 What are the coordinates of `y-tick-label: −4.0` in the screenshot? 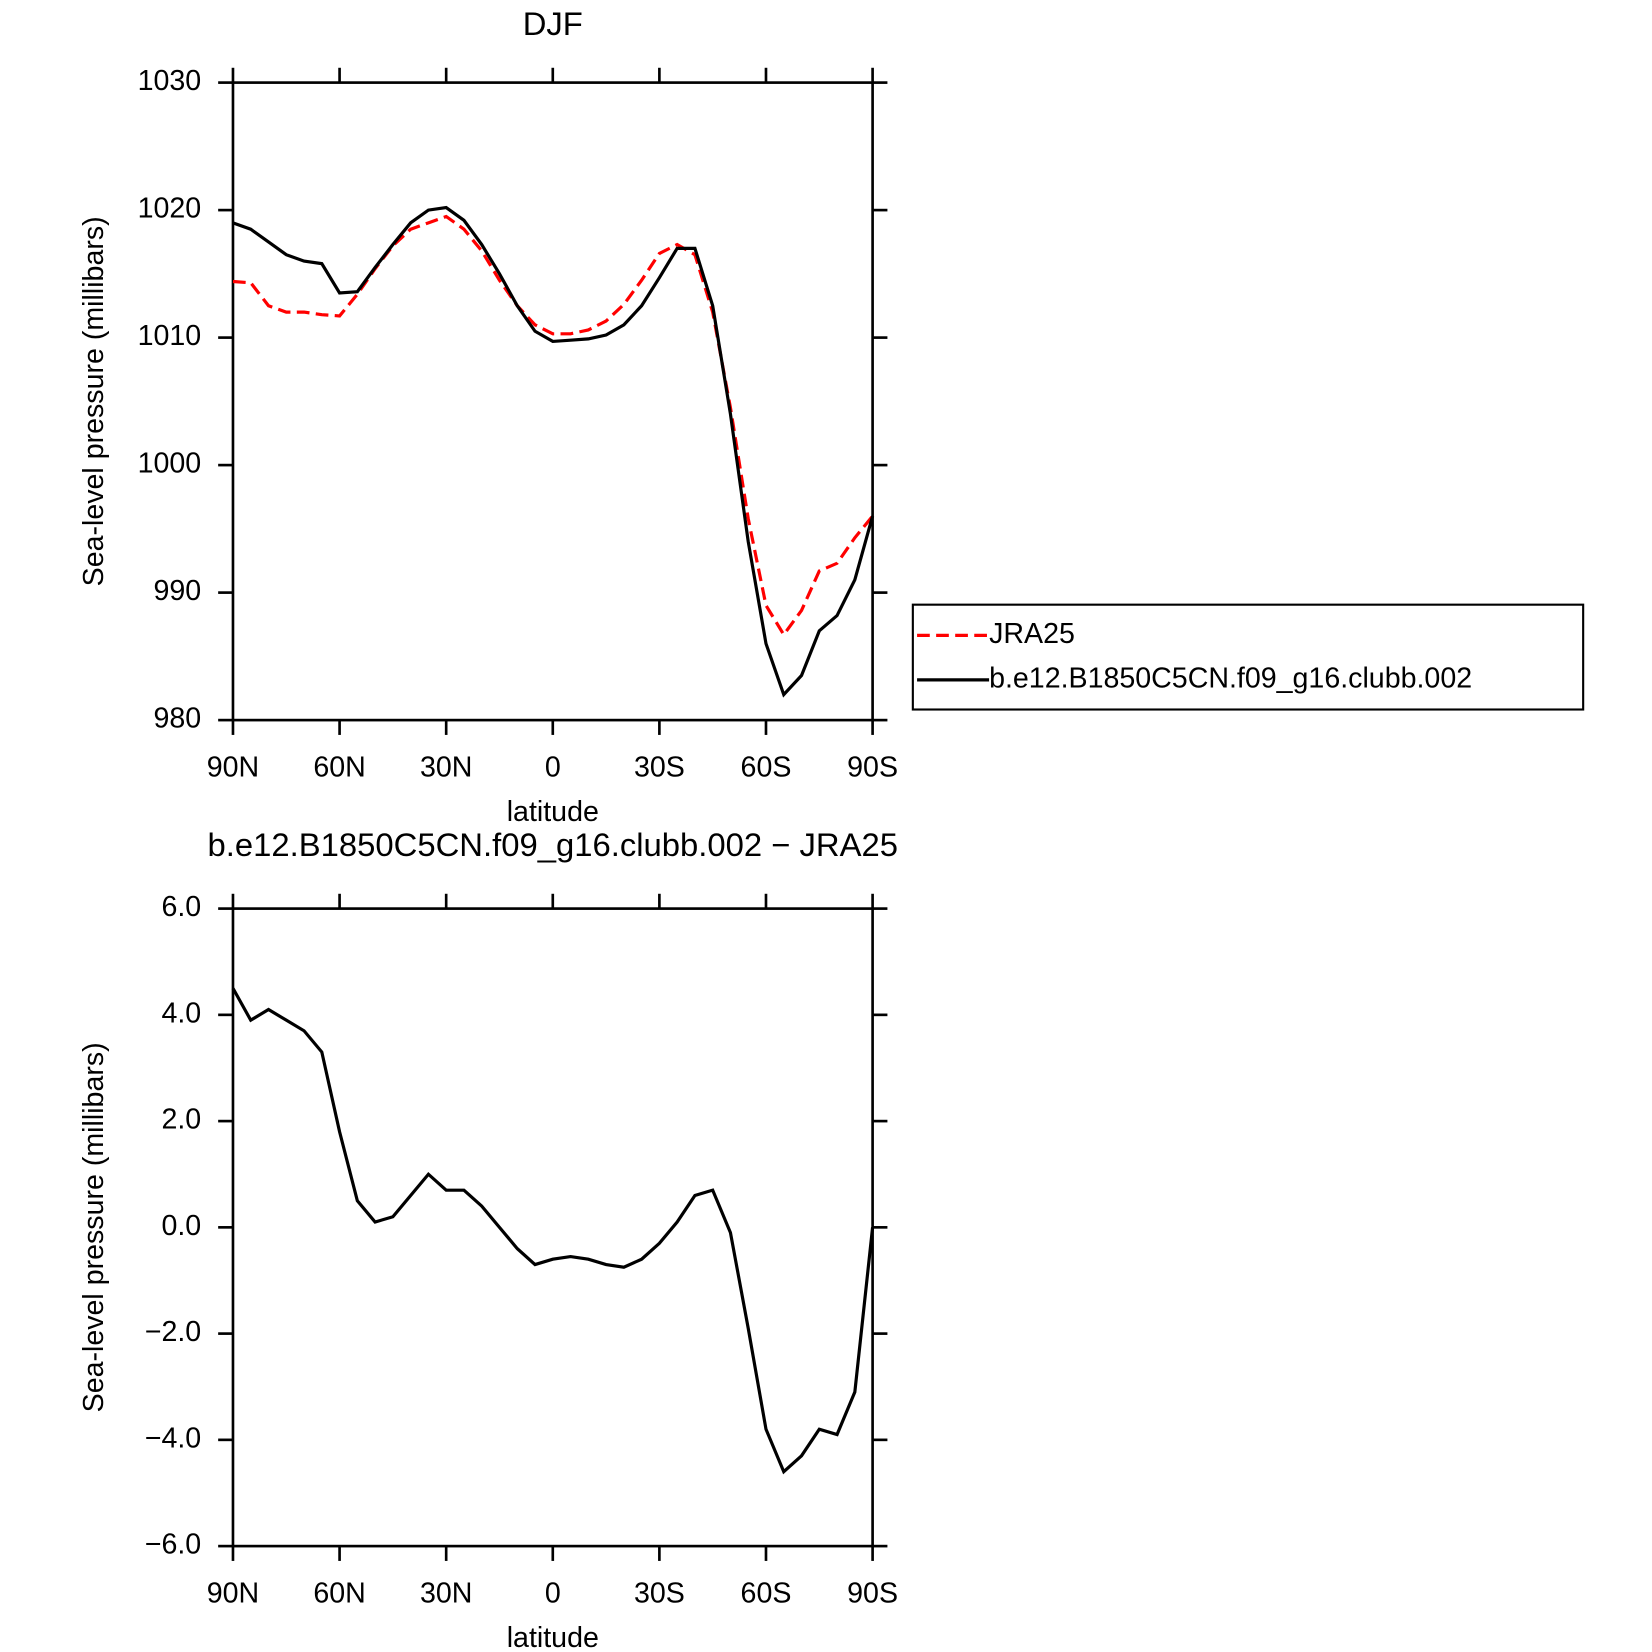 It's located at (173, 1438).